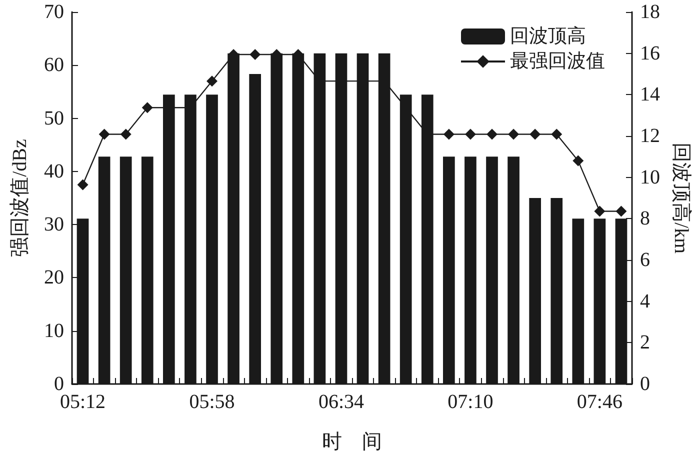 The width and height of the screenshot is (700, 460). I want to click on x-tick-label: 07:46, so click(599, 402).